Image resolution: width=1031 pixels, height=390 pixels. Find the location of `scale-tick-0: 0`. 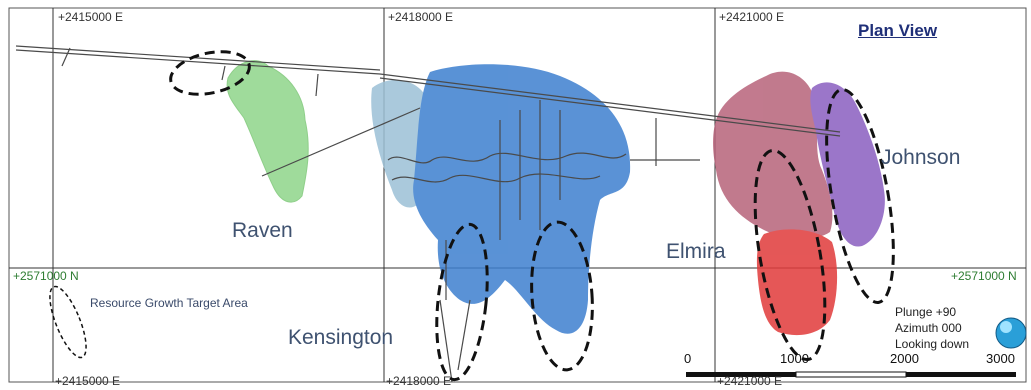

scale-tick-0: 0 is located at coordinates (688, 358).